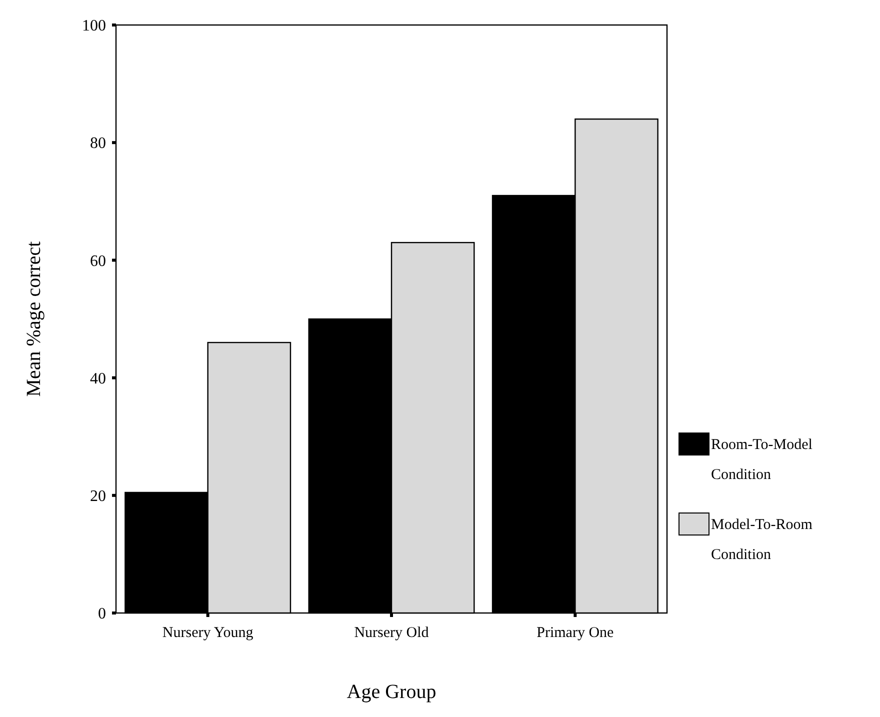  What do you see at coordinates (94, 26) in the screenshot?
I see `y-tick-label: 100` at bounding box center [94, 26].